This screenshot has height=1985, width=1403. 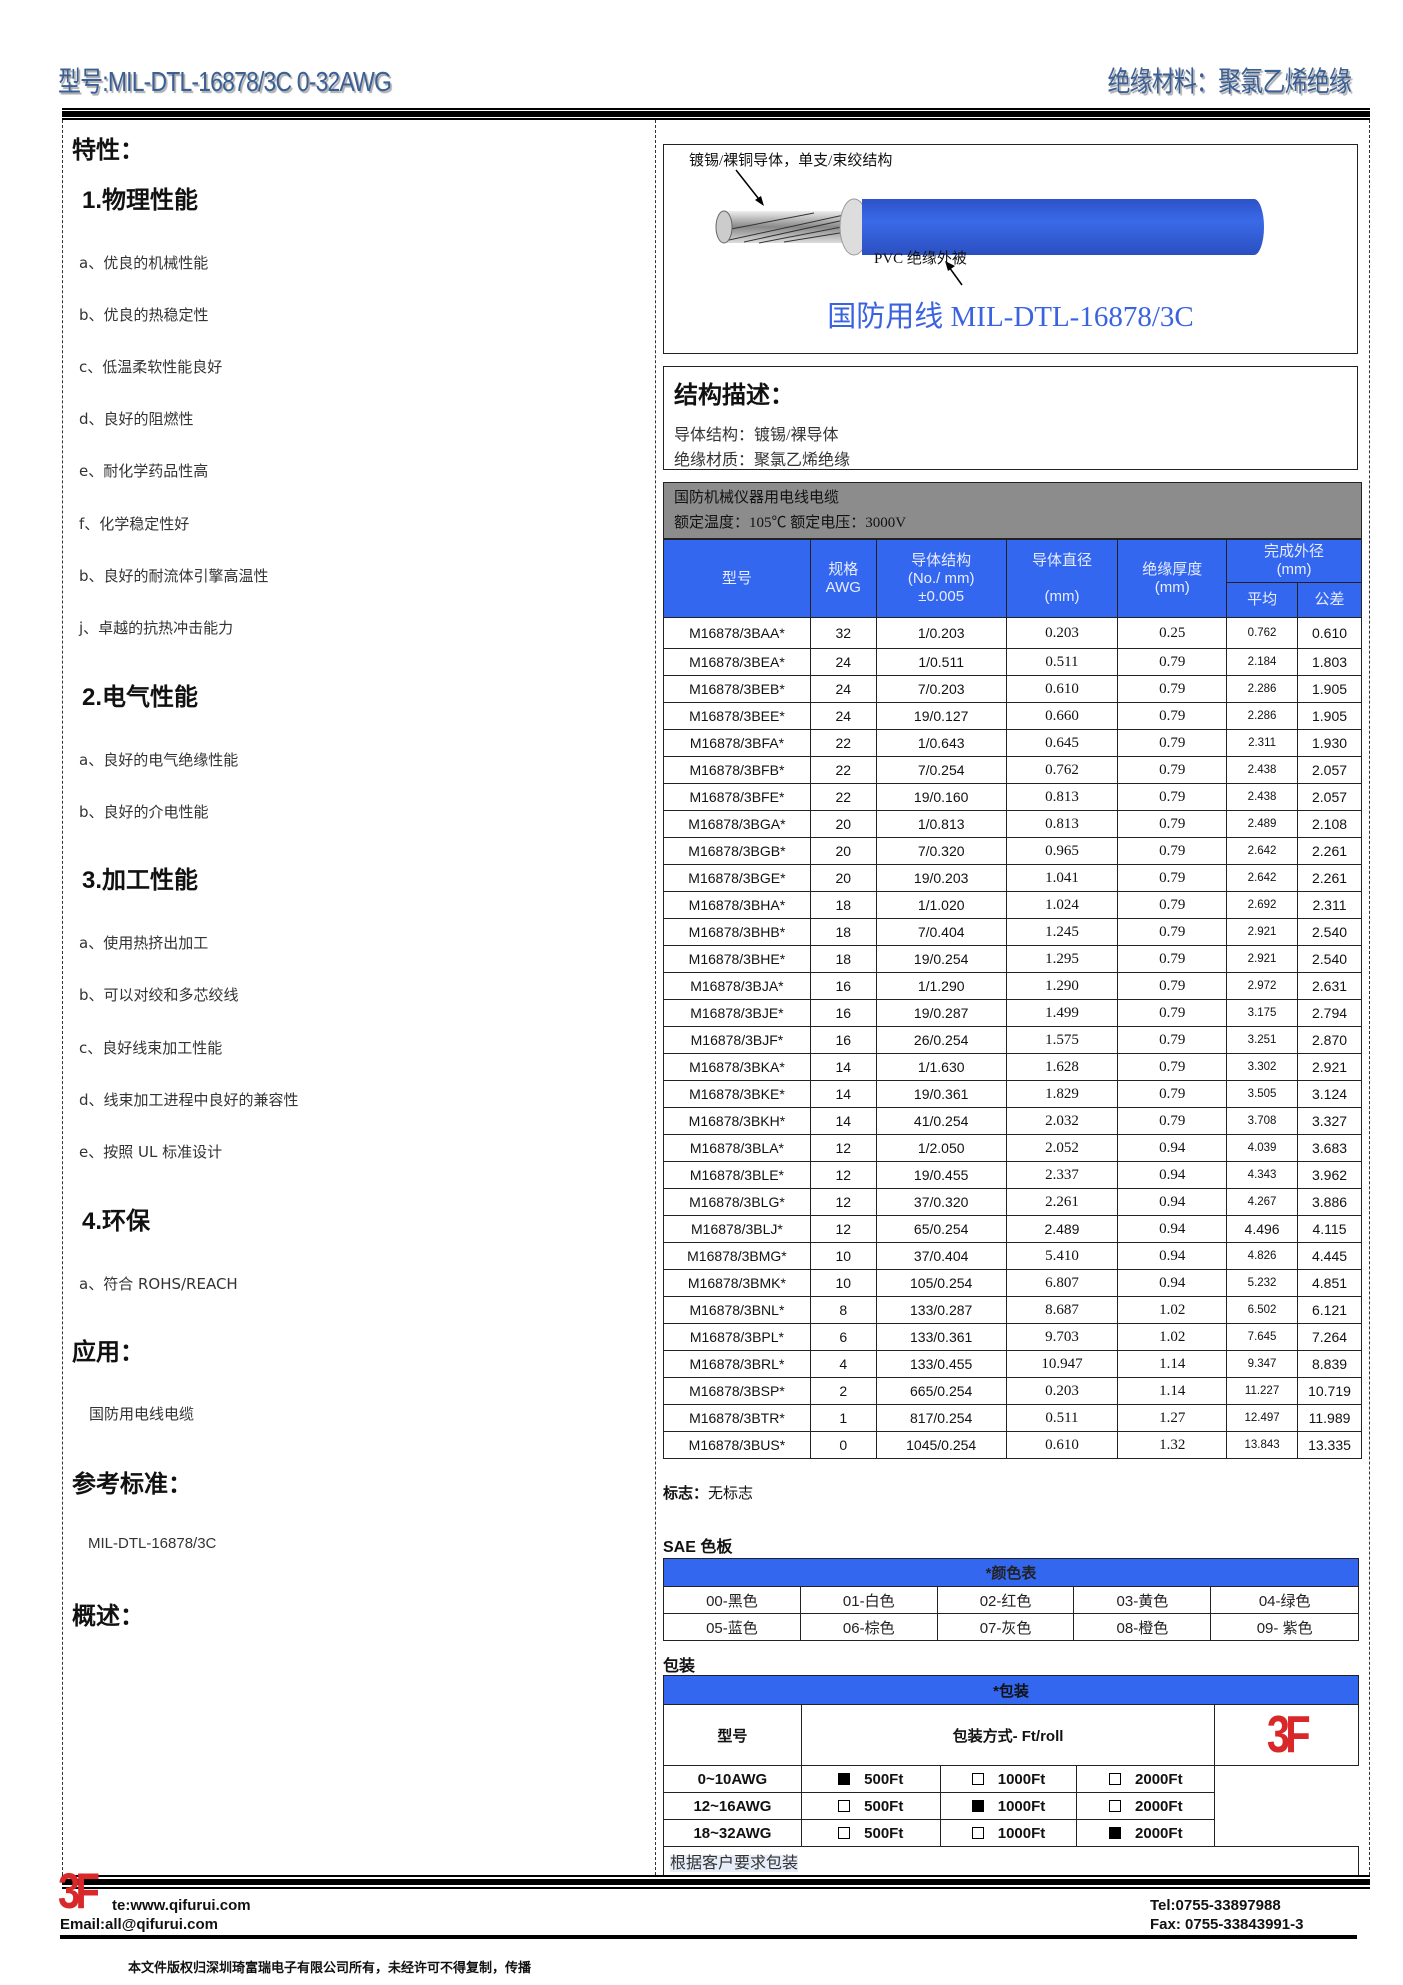 What do you see at coordinates (1062, 905) in the screenshot?
I see `spec-cell: 1.024` at bounding box center [1062, 905].